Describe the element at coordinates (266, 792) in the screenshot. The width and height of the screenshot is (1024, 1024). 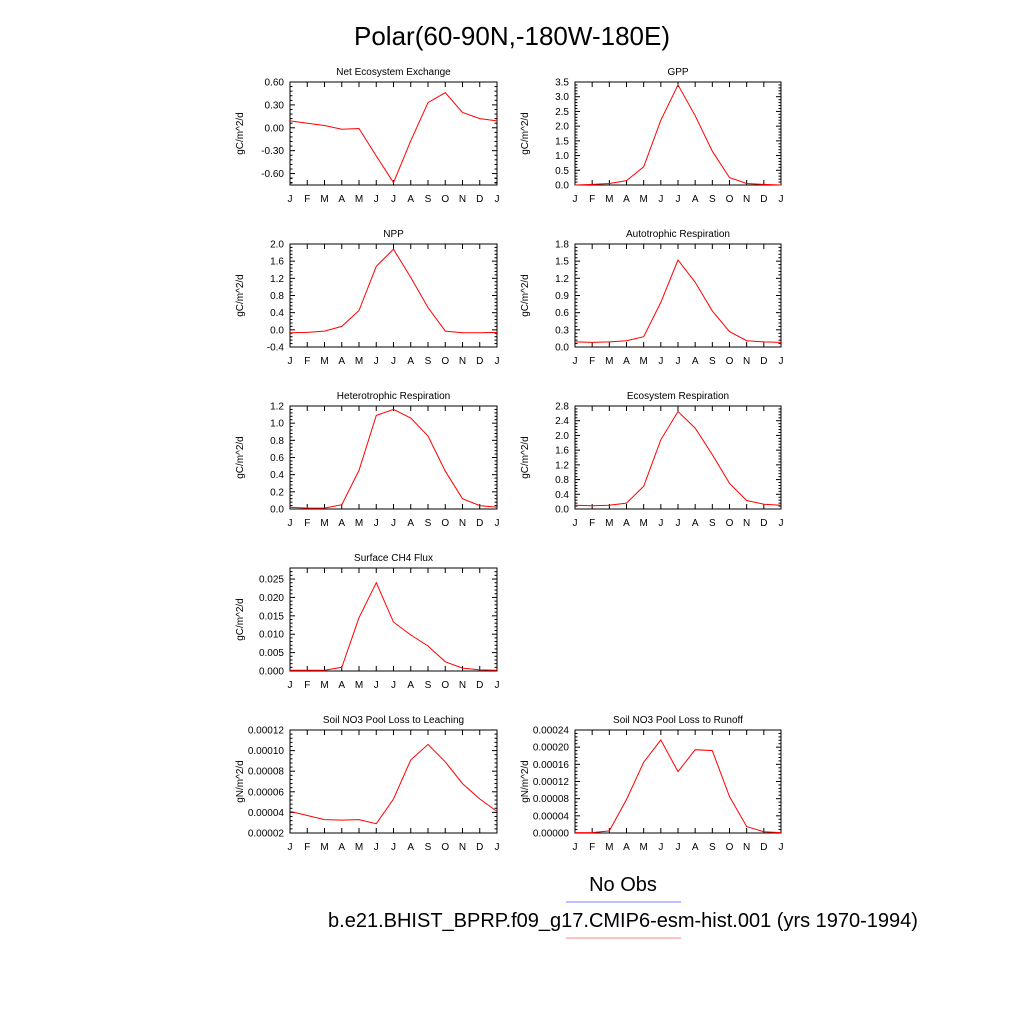
I see `y-tick-label: 0.00006` at that location.